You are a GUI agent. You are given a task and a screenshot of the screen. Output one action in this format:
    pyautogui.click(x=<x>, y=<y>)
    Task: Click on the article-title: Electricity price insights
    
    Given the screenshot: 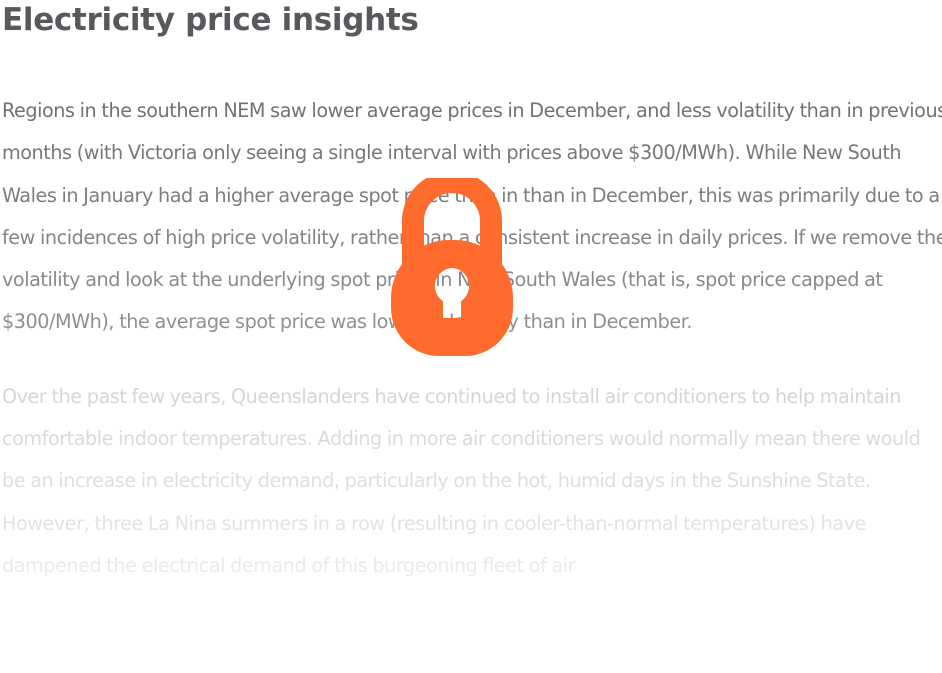 What is the action you would take?
    pyautogui.click(x=210, y=20)
    